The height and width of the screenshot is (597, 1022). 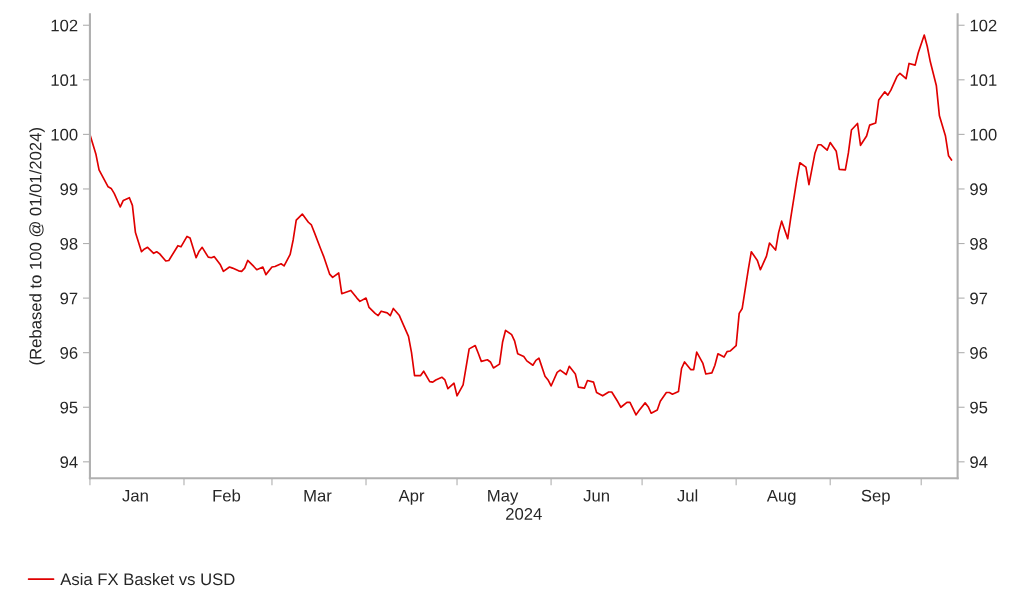 What do you see at coordinates (781, 497) in the screenshot?
I see `x-tick-label: Aug` at bounding box center [781, 497].